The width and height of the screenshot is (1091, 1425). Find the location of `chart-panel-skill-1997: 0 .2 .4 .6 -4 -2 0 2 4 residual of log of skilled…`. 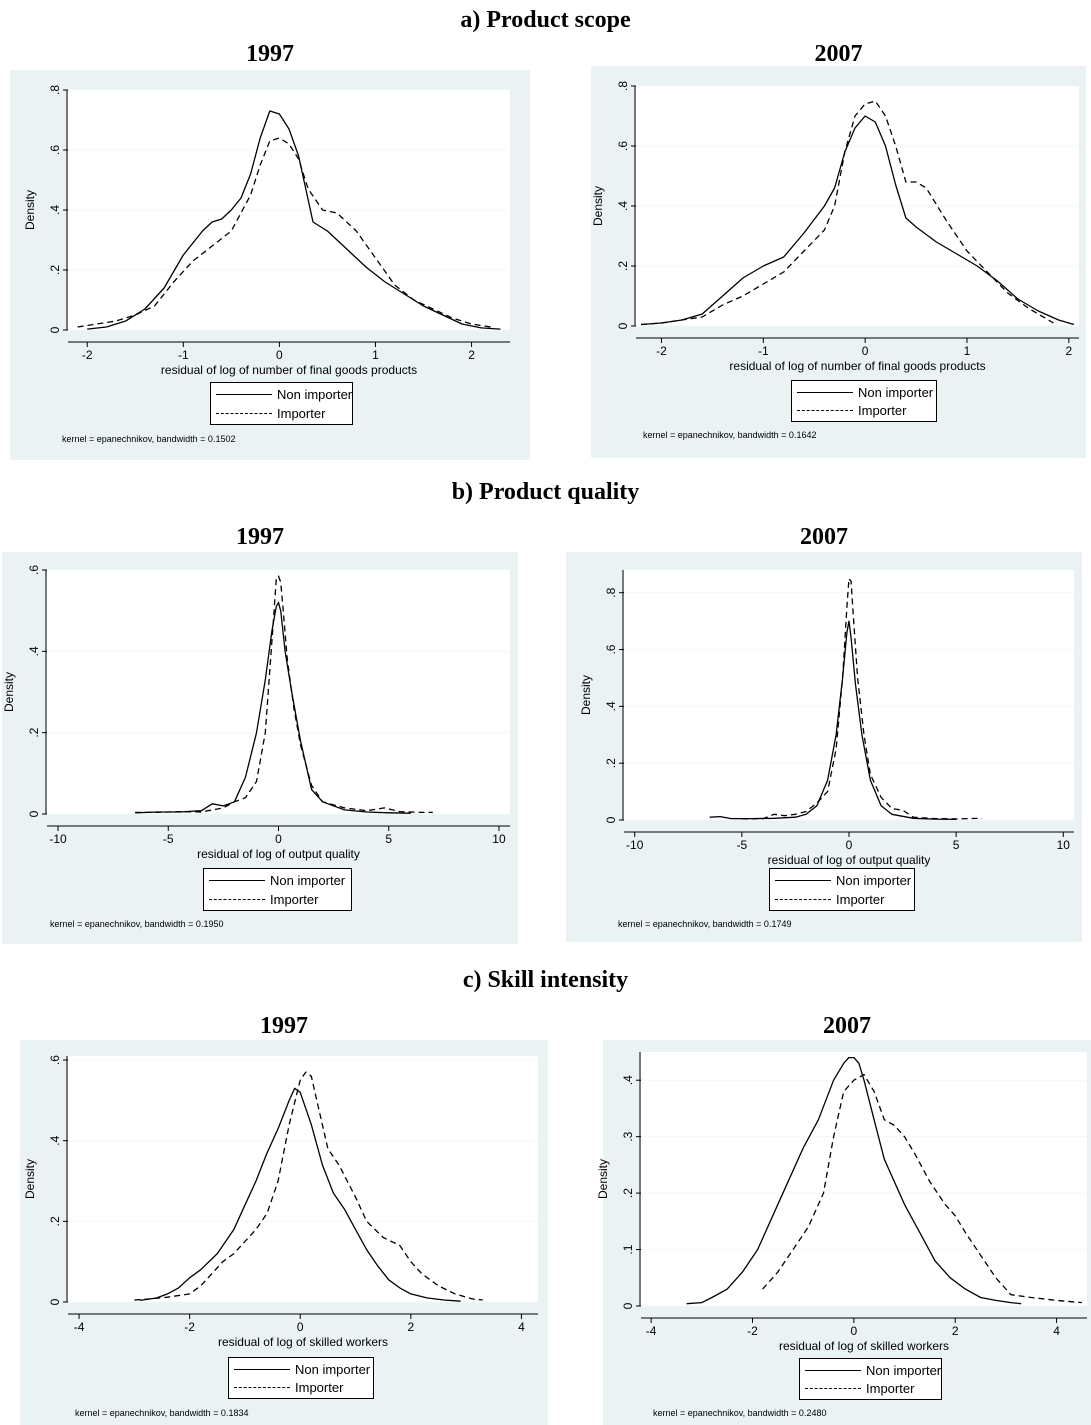

chart-panel-skill-1997: 0 .2 .4 .6 -4 -2 0 2 4 residual of log of skilled… is located at coordinates (284, 1232).